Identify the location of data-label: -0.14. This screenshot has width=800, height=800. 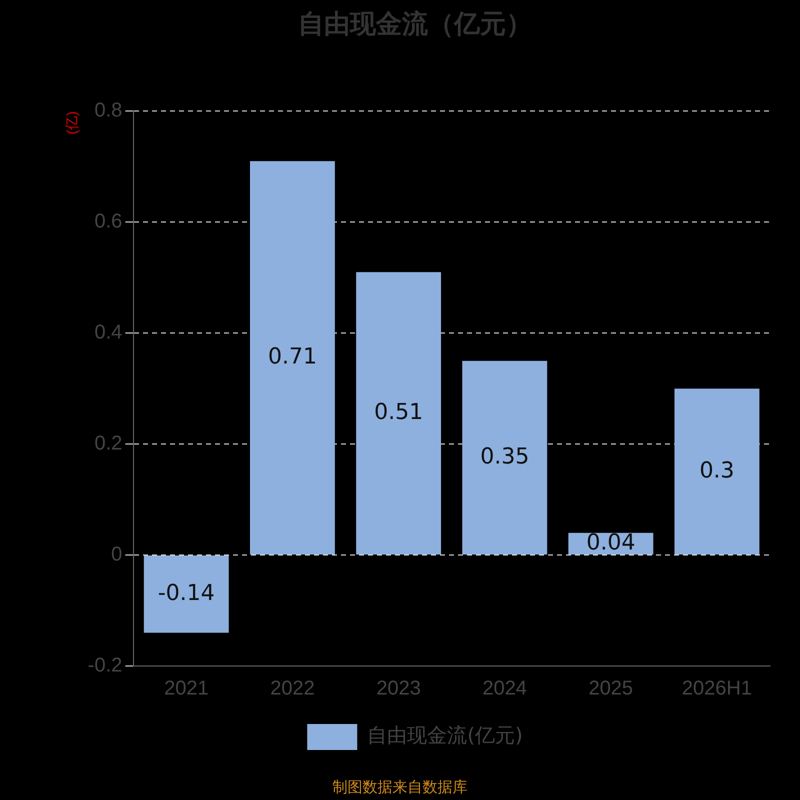
(186, 593).